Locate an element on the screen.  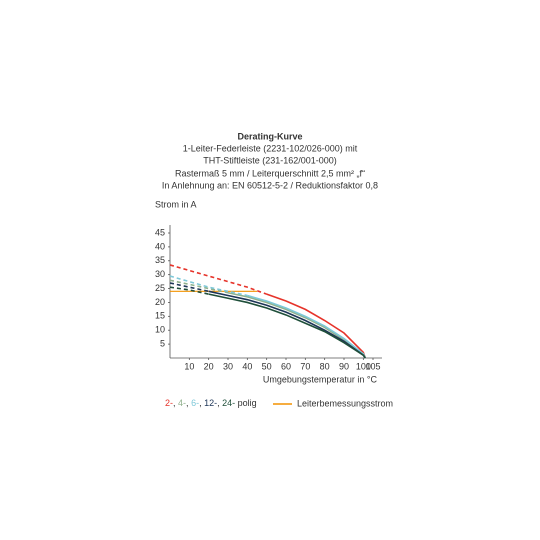
y-tick-label: 45 is located at coordinates (160, 232).